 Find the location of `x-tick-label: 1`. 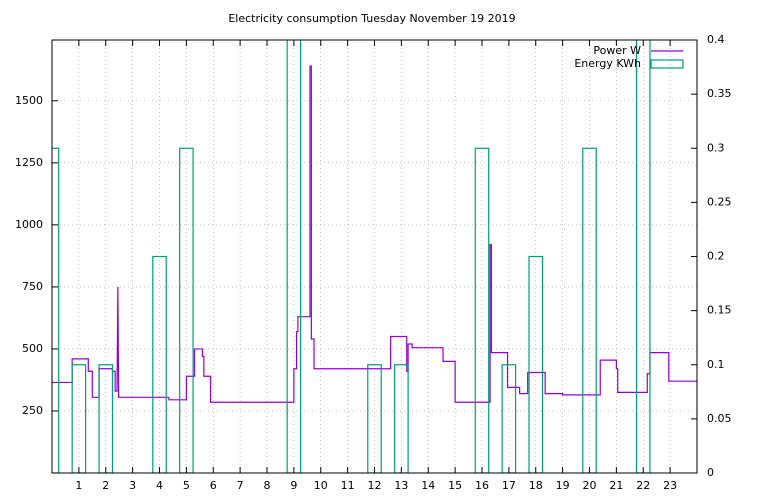

x-tick-label: 1 is located at coordinates (78, 485).